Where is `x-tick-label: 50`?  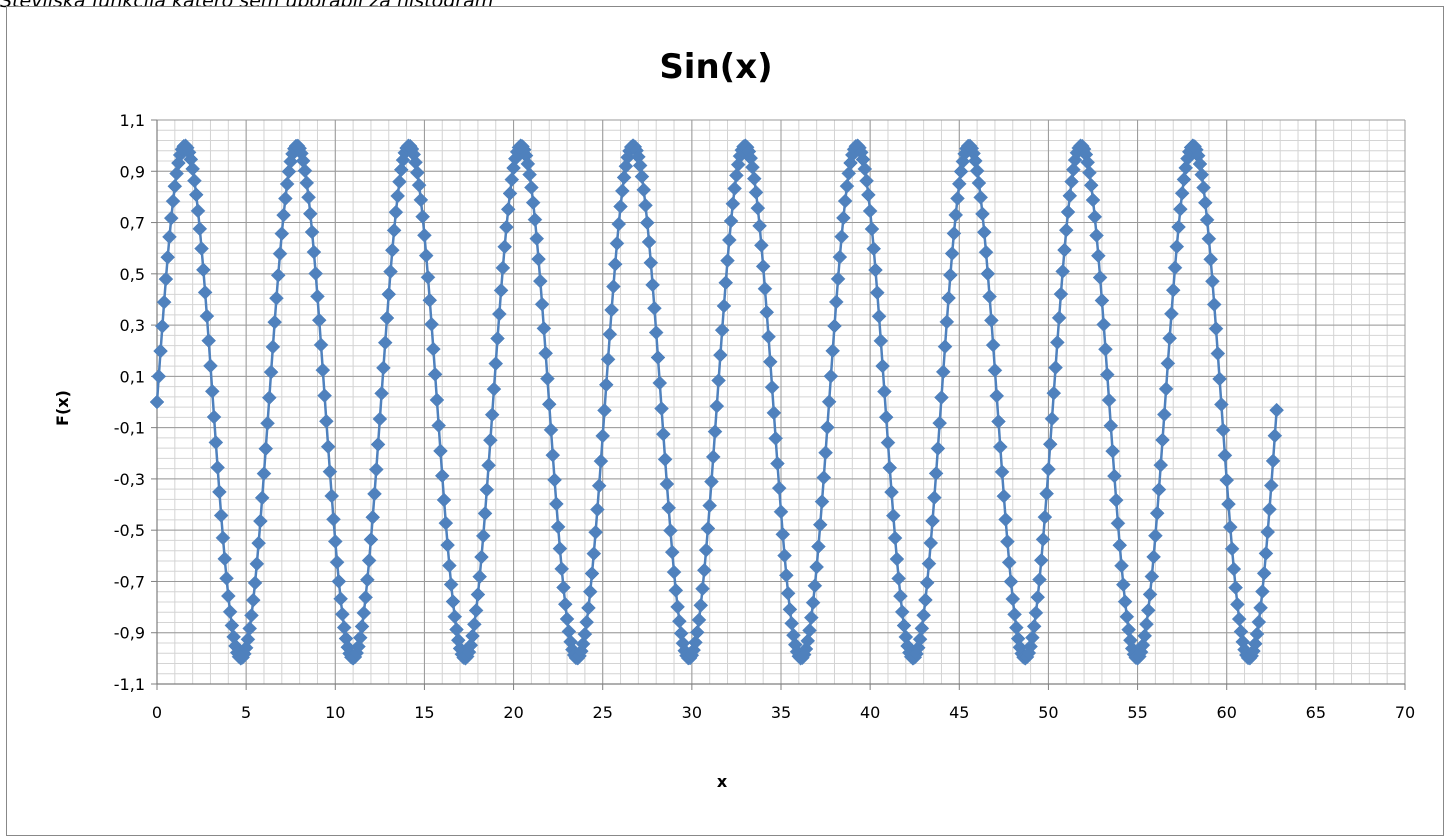 x-tick-label: 50 is located at coordinates (1048, 712).